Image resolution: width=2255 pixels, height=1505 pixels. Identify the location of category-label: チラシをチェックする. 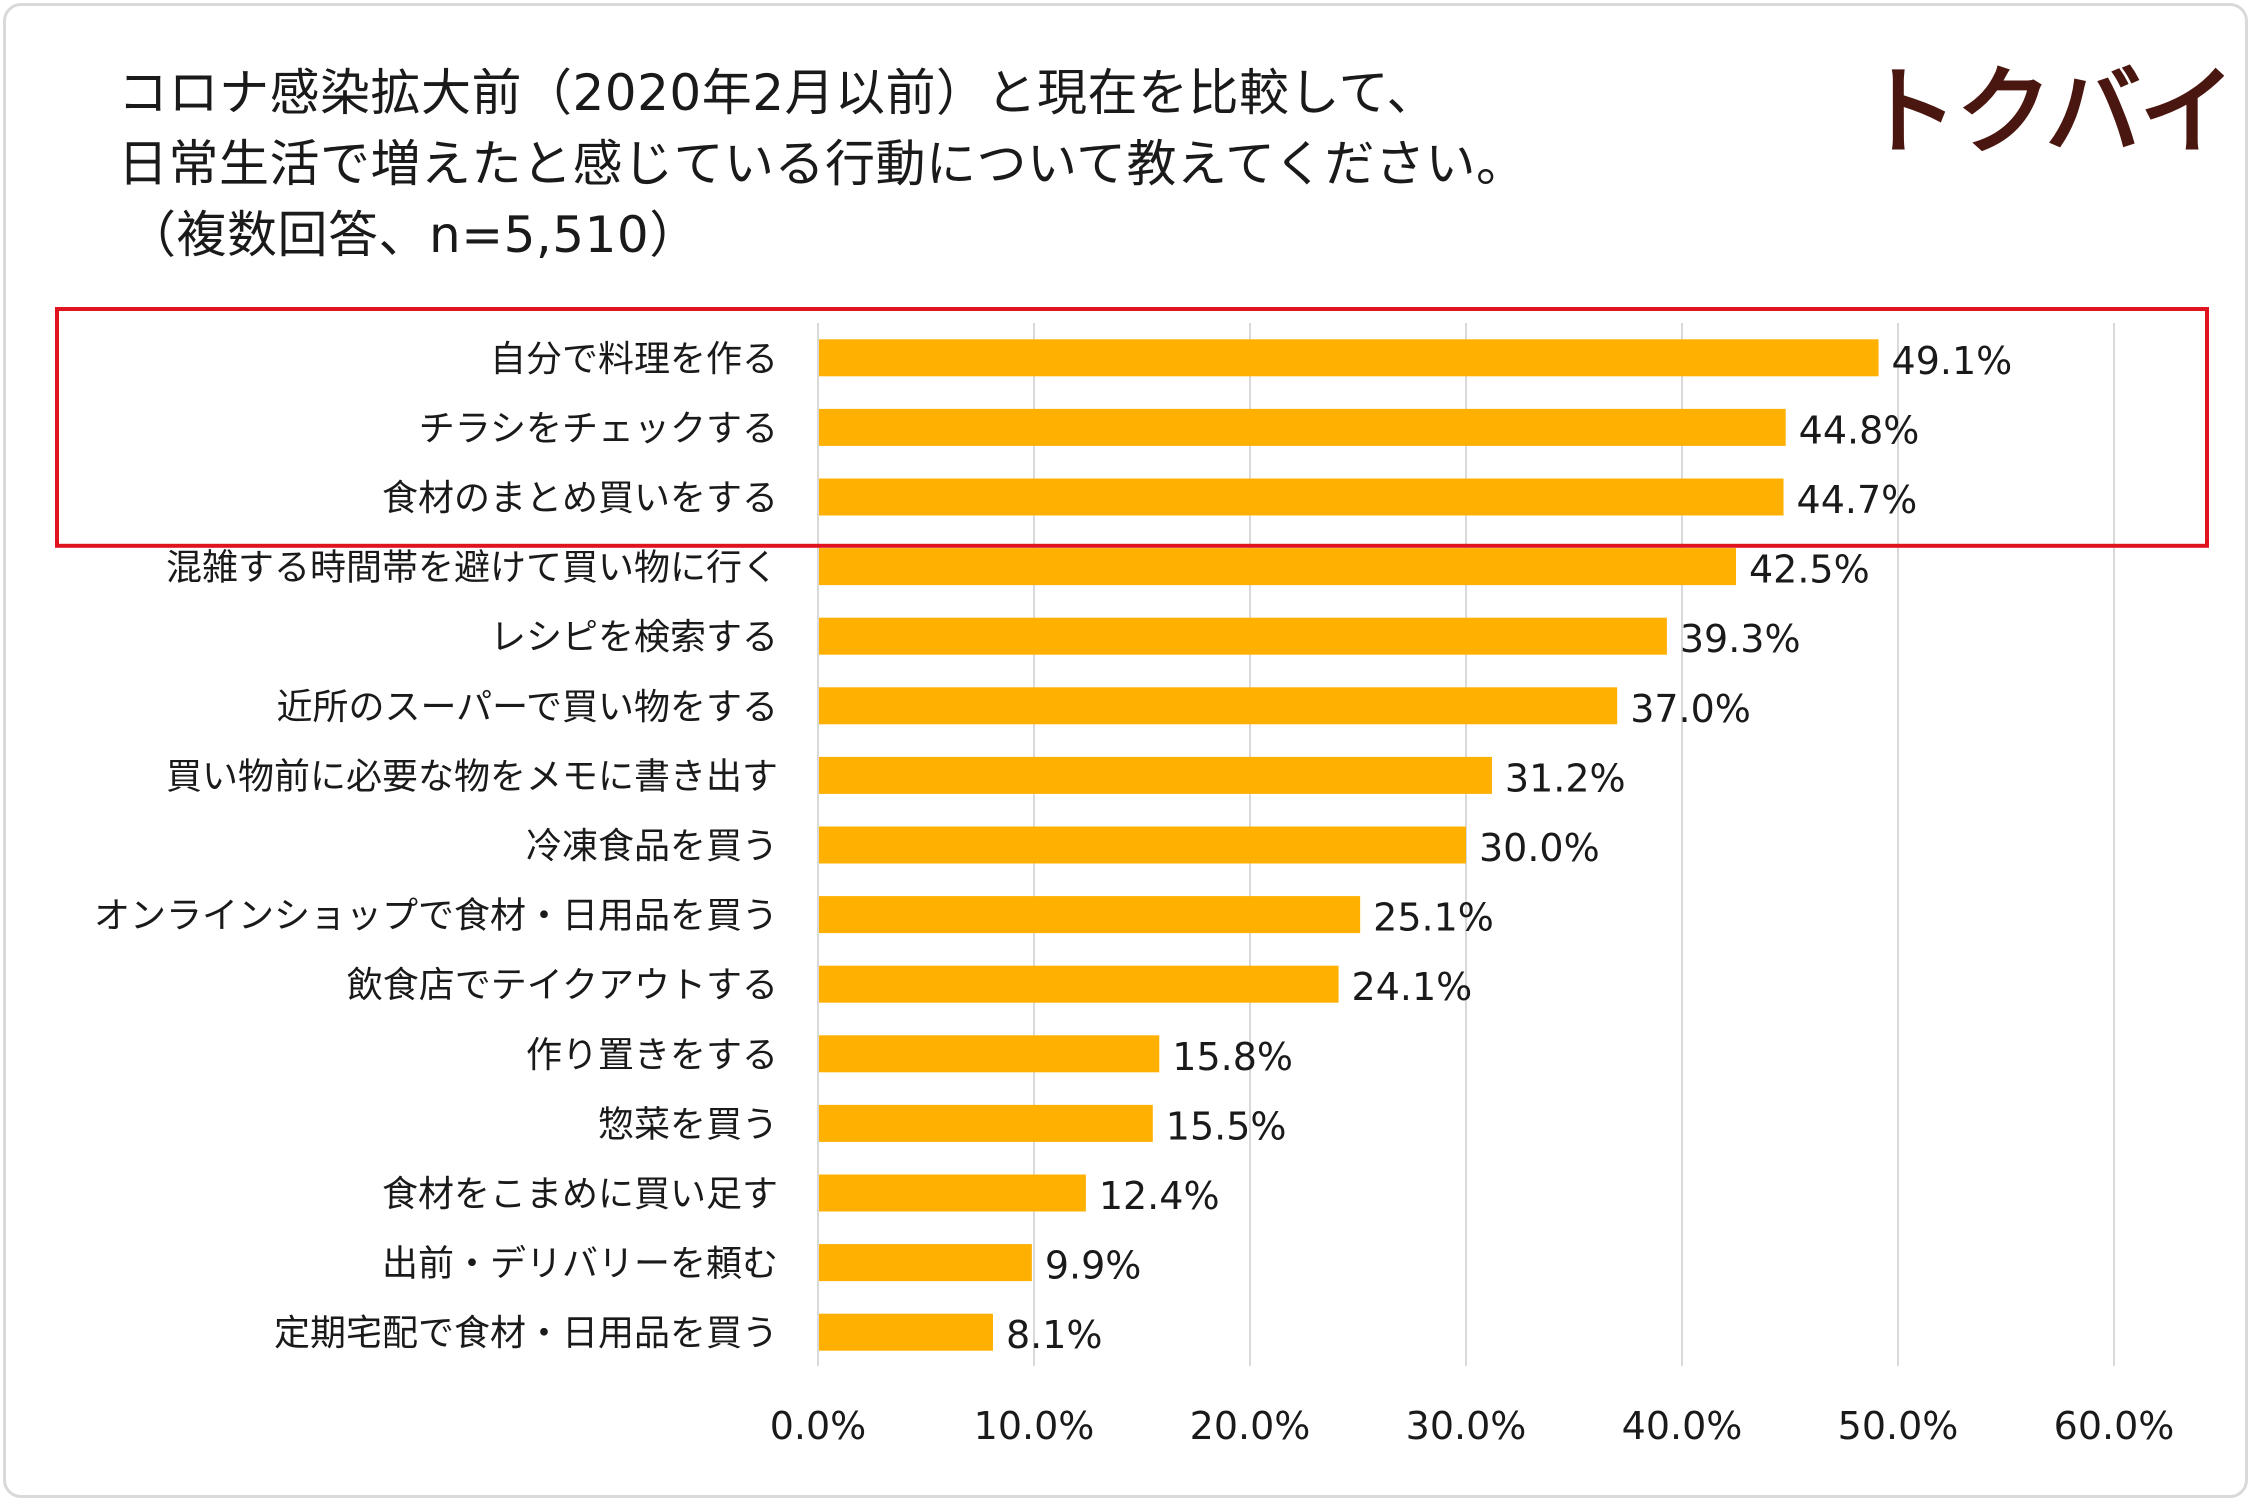
(598, 428).